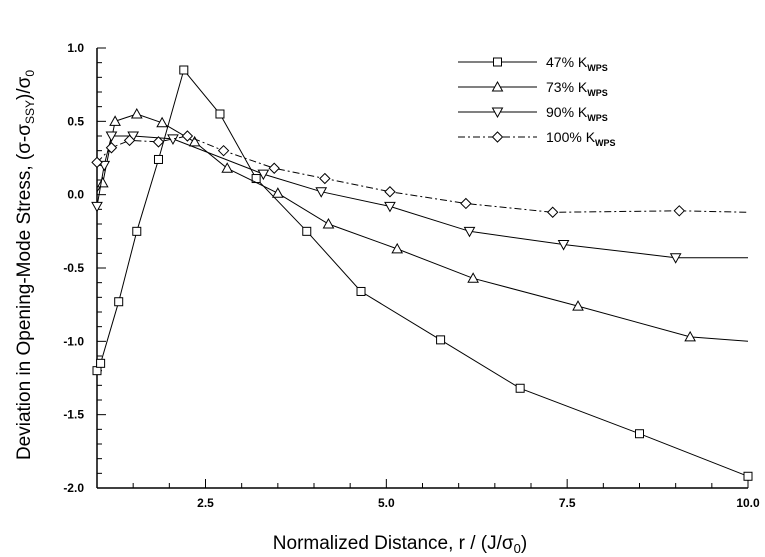 The height and width of the screenshot is (557, 765). I want to click on legend-label-main: 47% K, so click(567, 62).